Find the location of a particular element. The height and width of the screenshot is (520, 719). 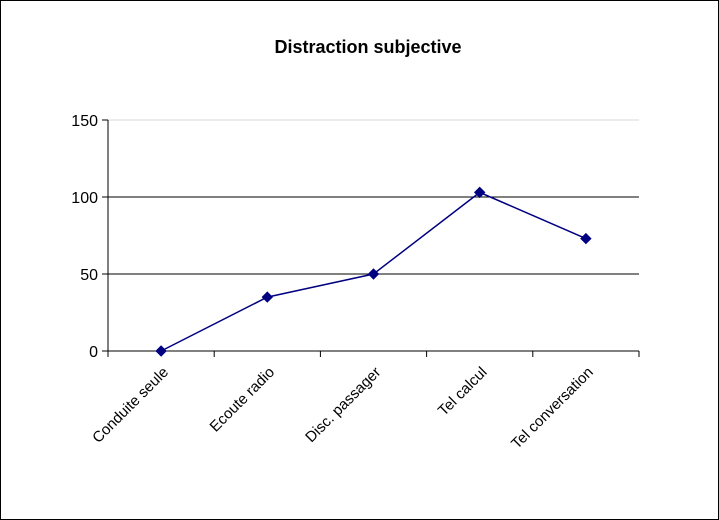

x-tick-label-0: Conduite seule is located at coordinates (130, 405).